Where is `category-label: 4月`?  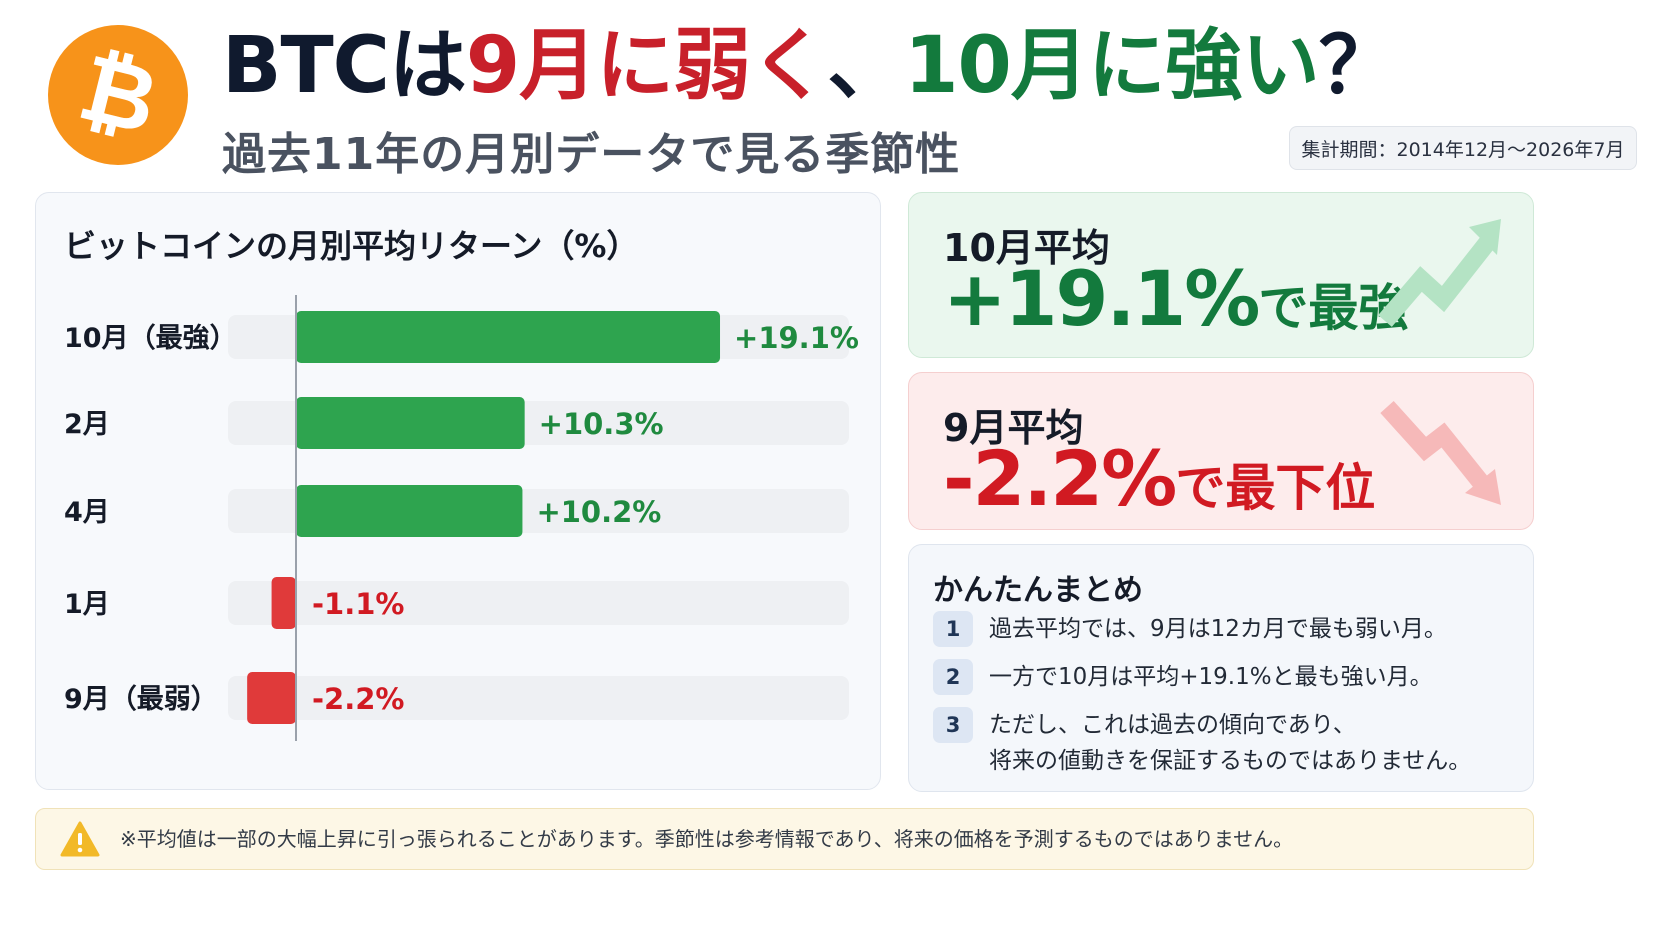 category-label: 4月 is located at coordinates (87, 512).